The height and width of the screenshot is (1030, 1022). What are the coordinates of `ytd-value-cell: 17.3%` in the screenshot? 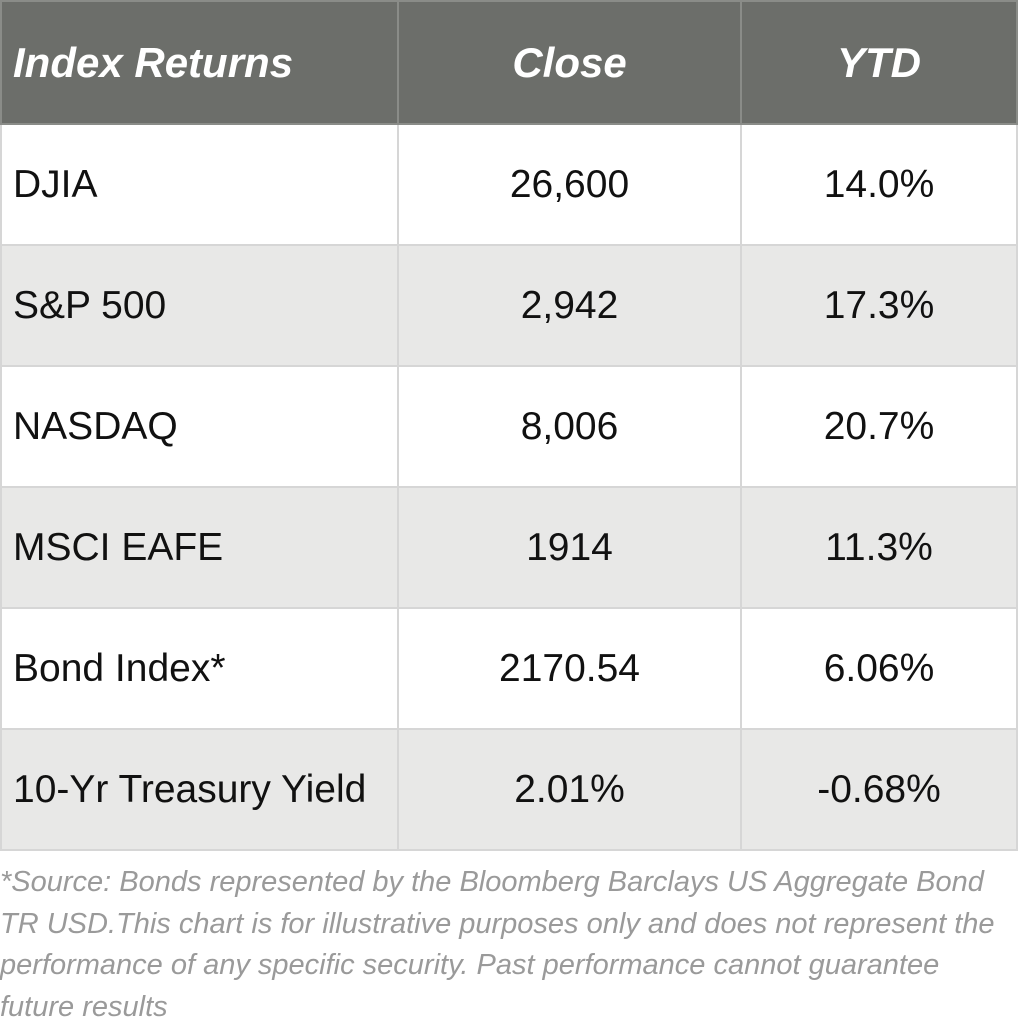 It's located at (879, 305).